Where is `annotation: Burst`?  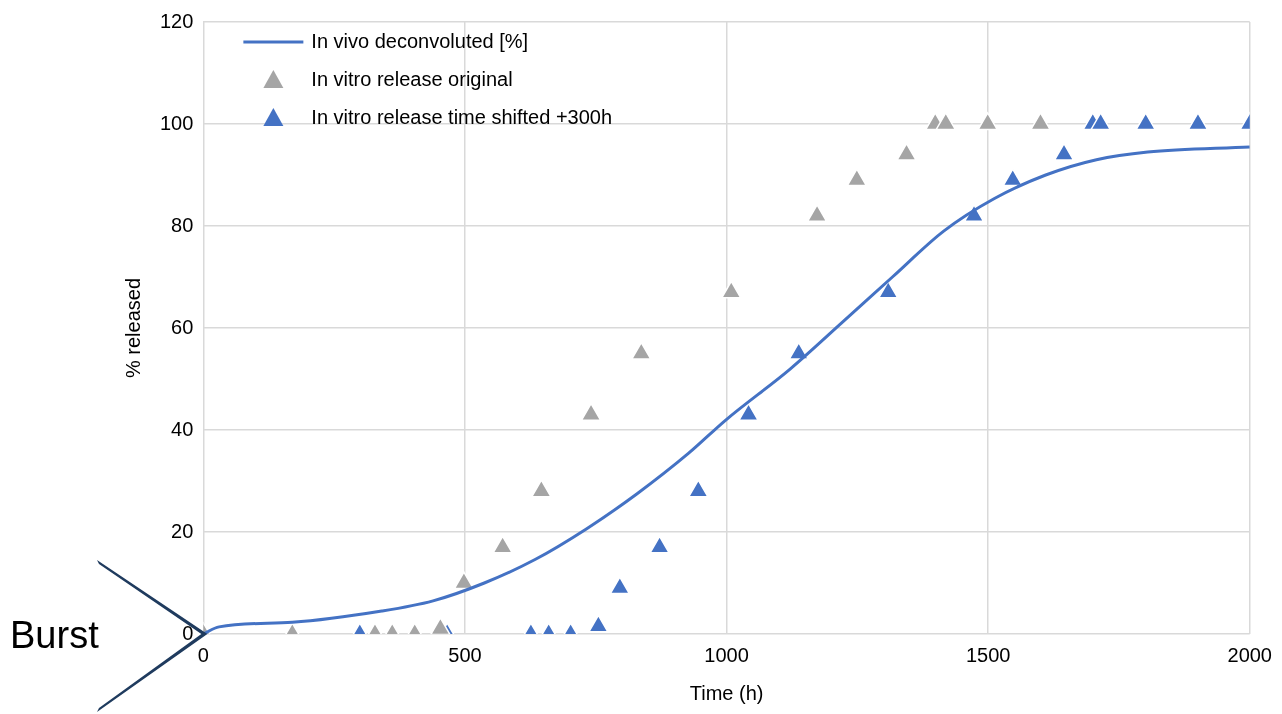
annotation: Burst is located at coordinates (55, 635).